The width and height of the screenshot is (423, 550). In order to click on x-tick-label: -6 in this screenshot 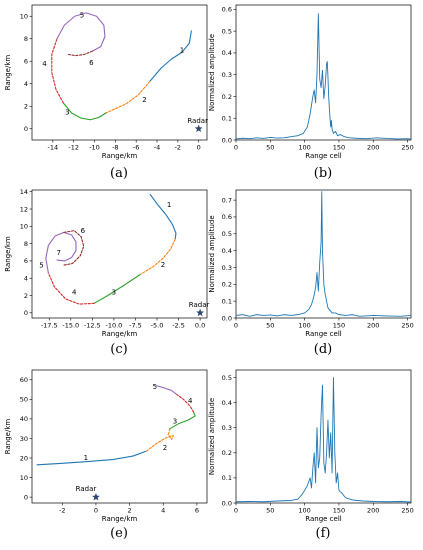, I will do `click(136, 148)`.